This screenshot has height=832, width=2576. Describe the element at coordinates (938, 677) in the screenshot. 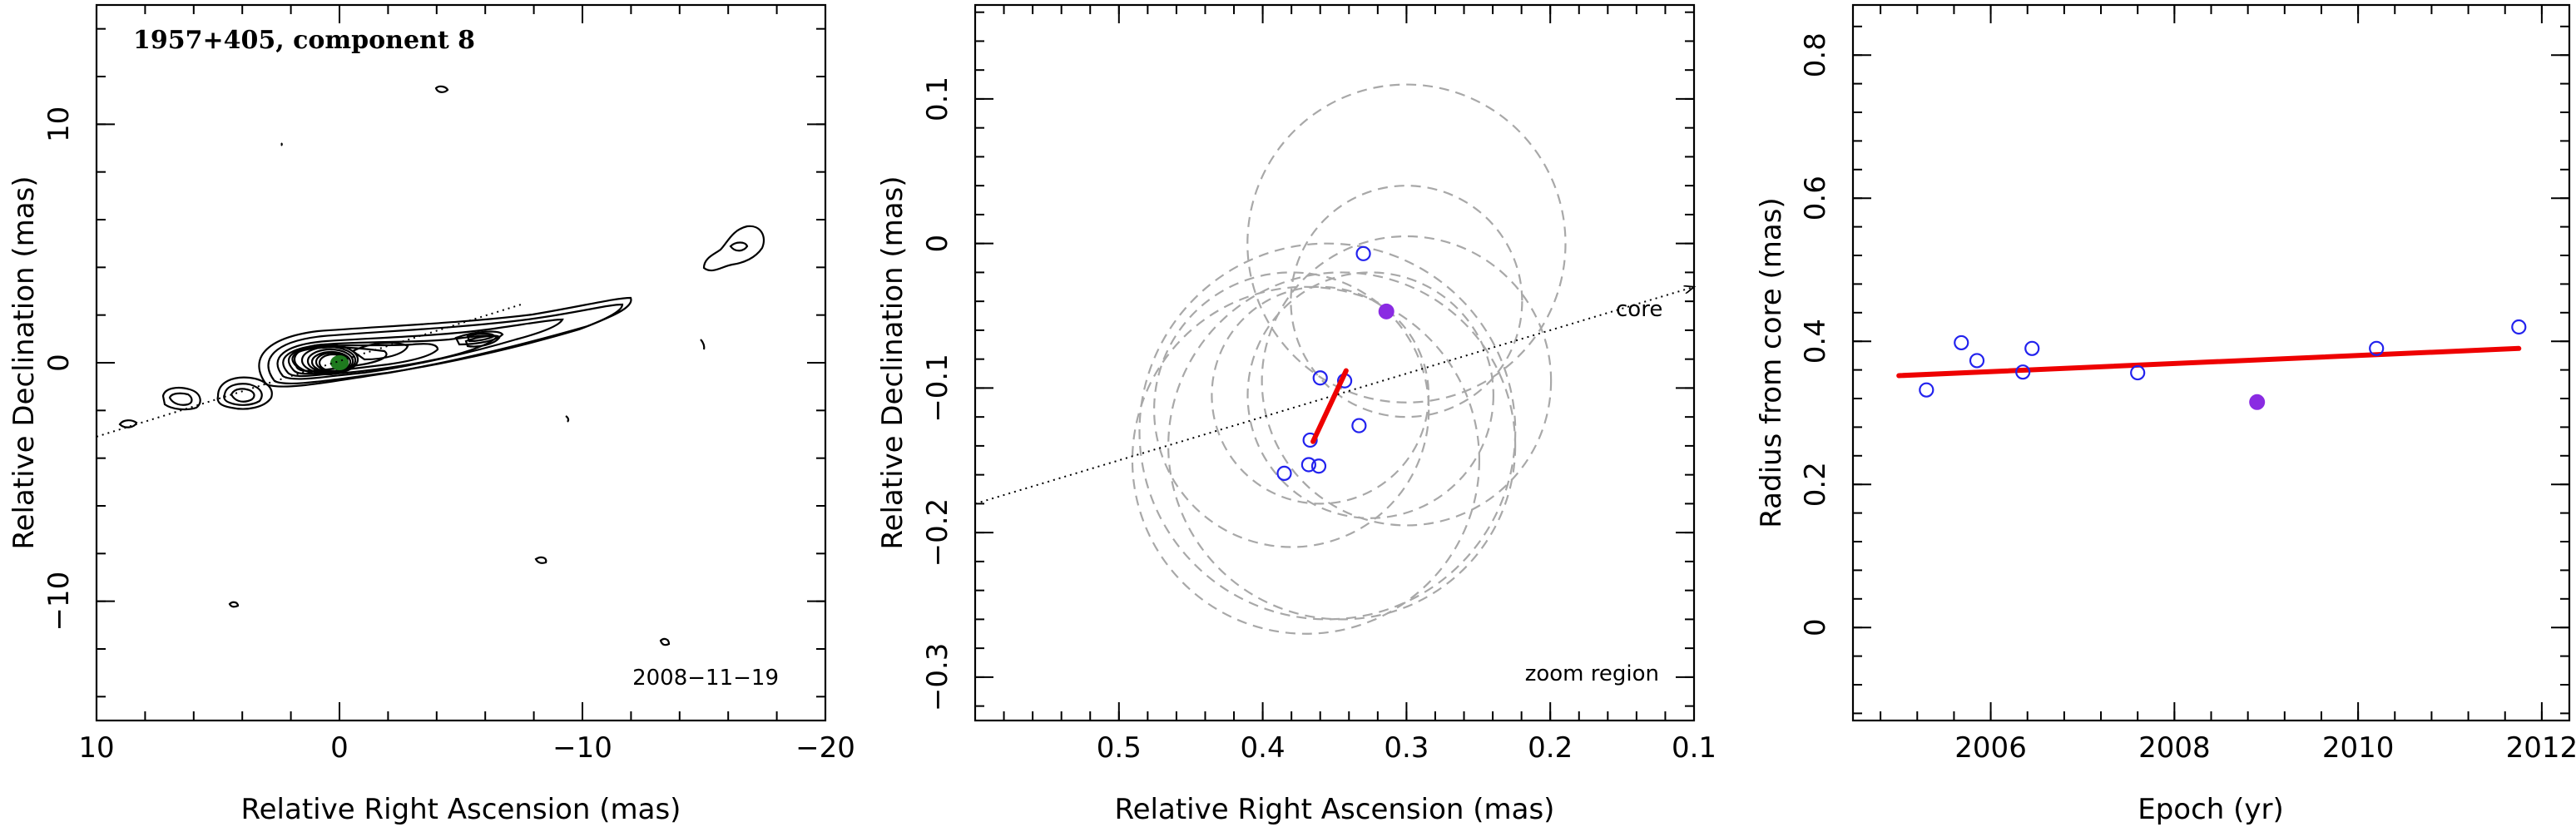

I see `y-tick-label: −0.3` at that location.